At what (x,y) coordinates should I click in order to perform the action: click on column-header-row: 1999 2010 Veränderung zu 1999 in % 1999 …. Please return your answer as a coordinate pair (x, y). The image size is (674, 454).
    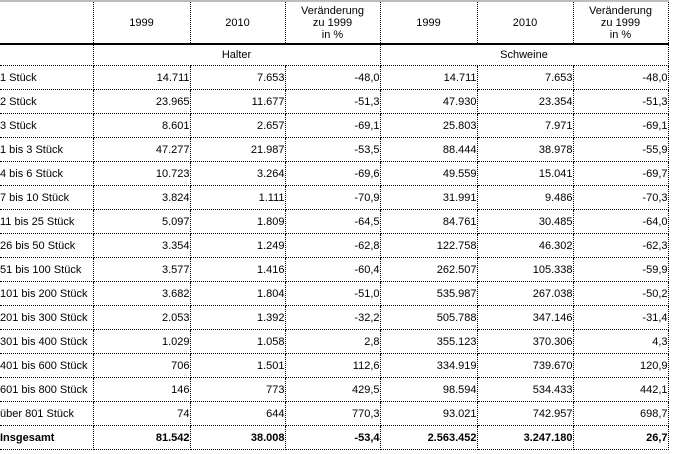
    Looking at the image, I should click on (334, 23).